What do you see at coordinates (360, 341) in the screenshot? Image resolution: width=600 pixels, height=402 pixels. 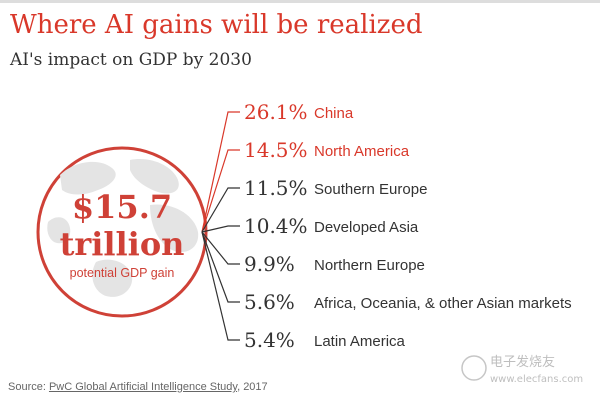 I see `region-label: Latin America` at bounding box center [360, 341].